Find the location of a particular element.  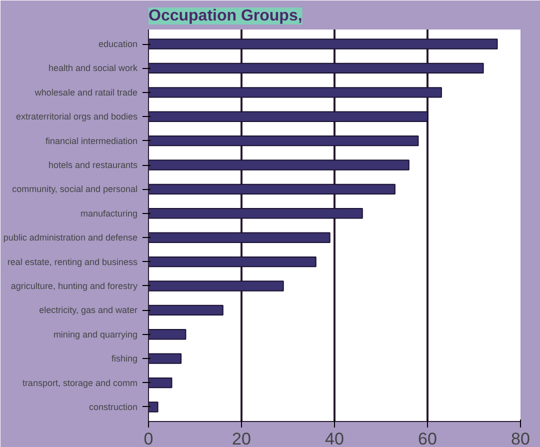

y-tick-label: hotels and restaurants is located at coordinates (93, 165).